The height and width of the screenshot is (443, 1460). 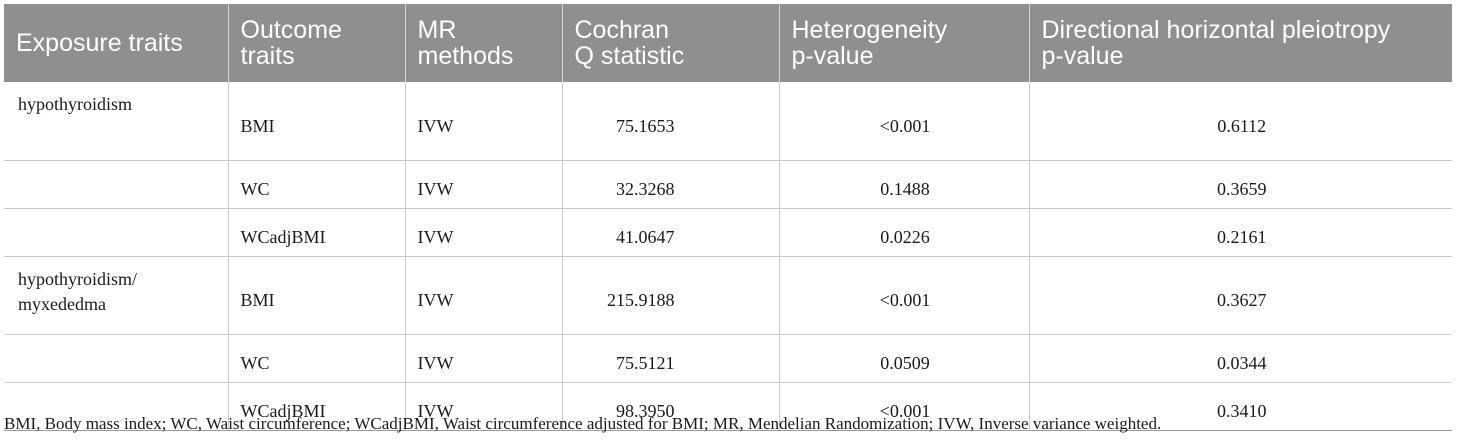 I want to click on cell-heterogeneity-p: 0.1488, so click(x=904, y=184).